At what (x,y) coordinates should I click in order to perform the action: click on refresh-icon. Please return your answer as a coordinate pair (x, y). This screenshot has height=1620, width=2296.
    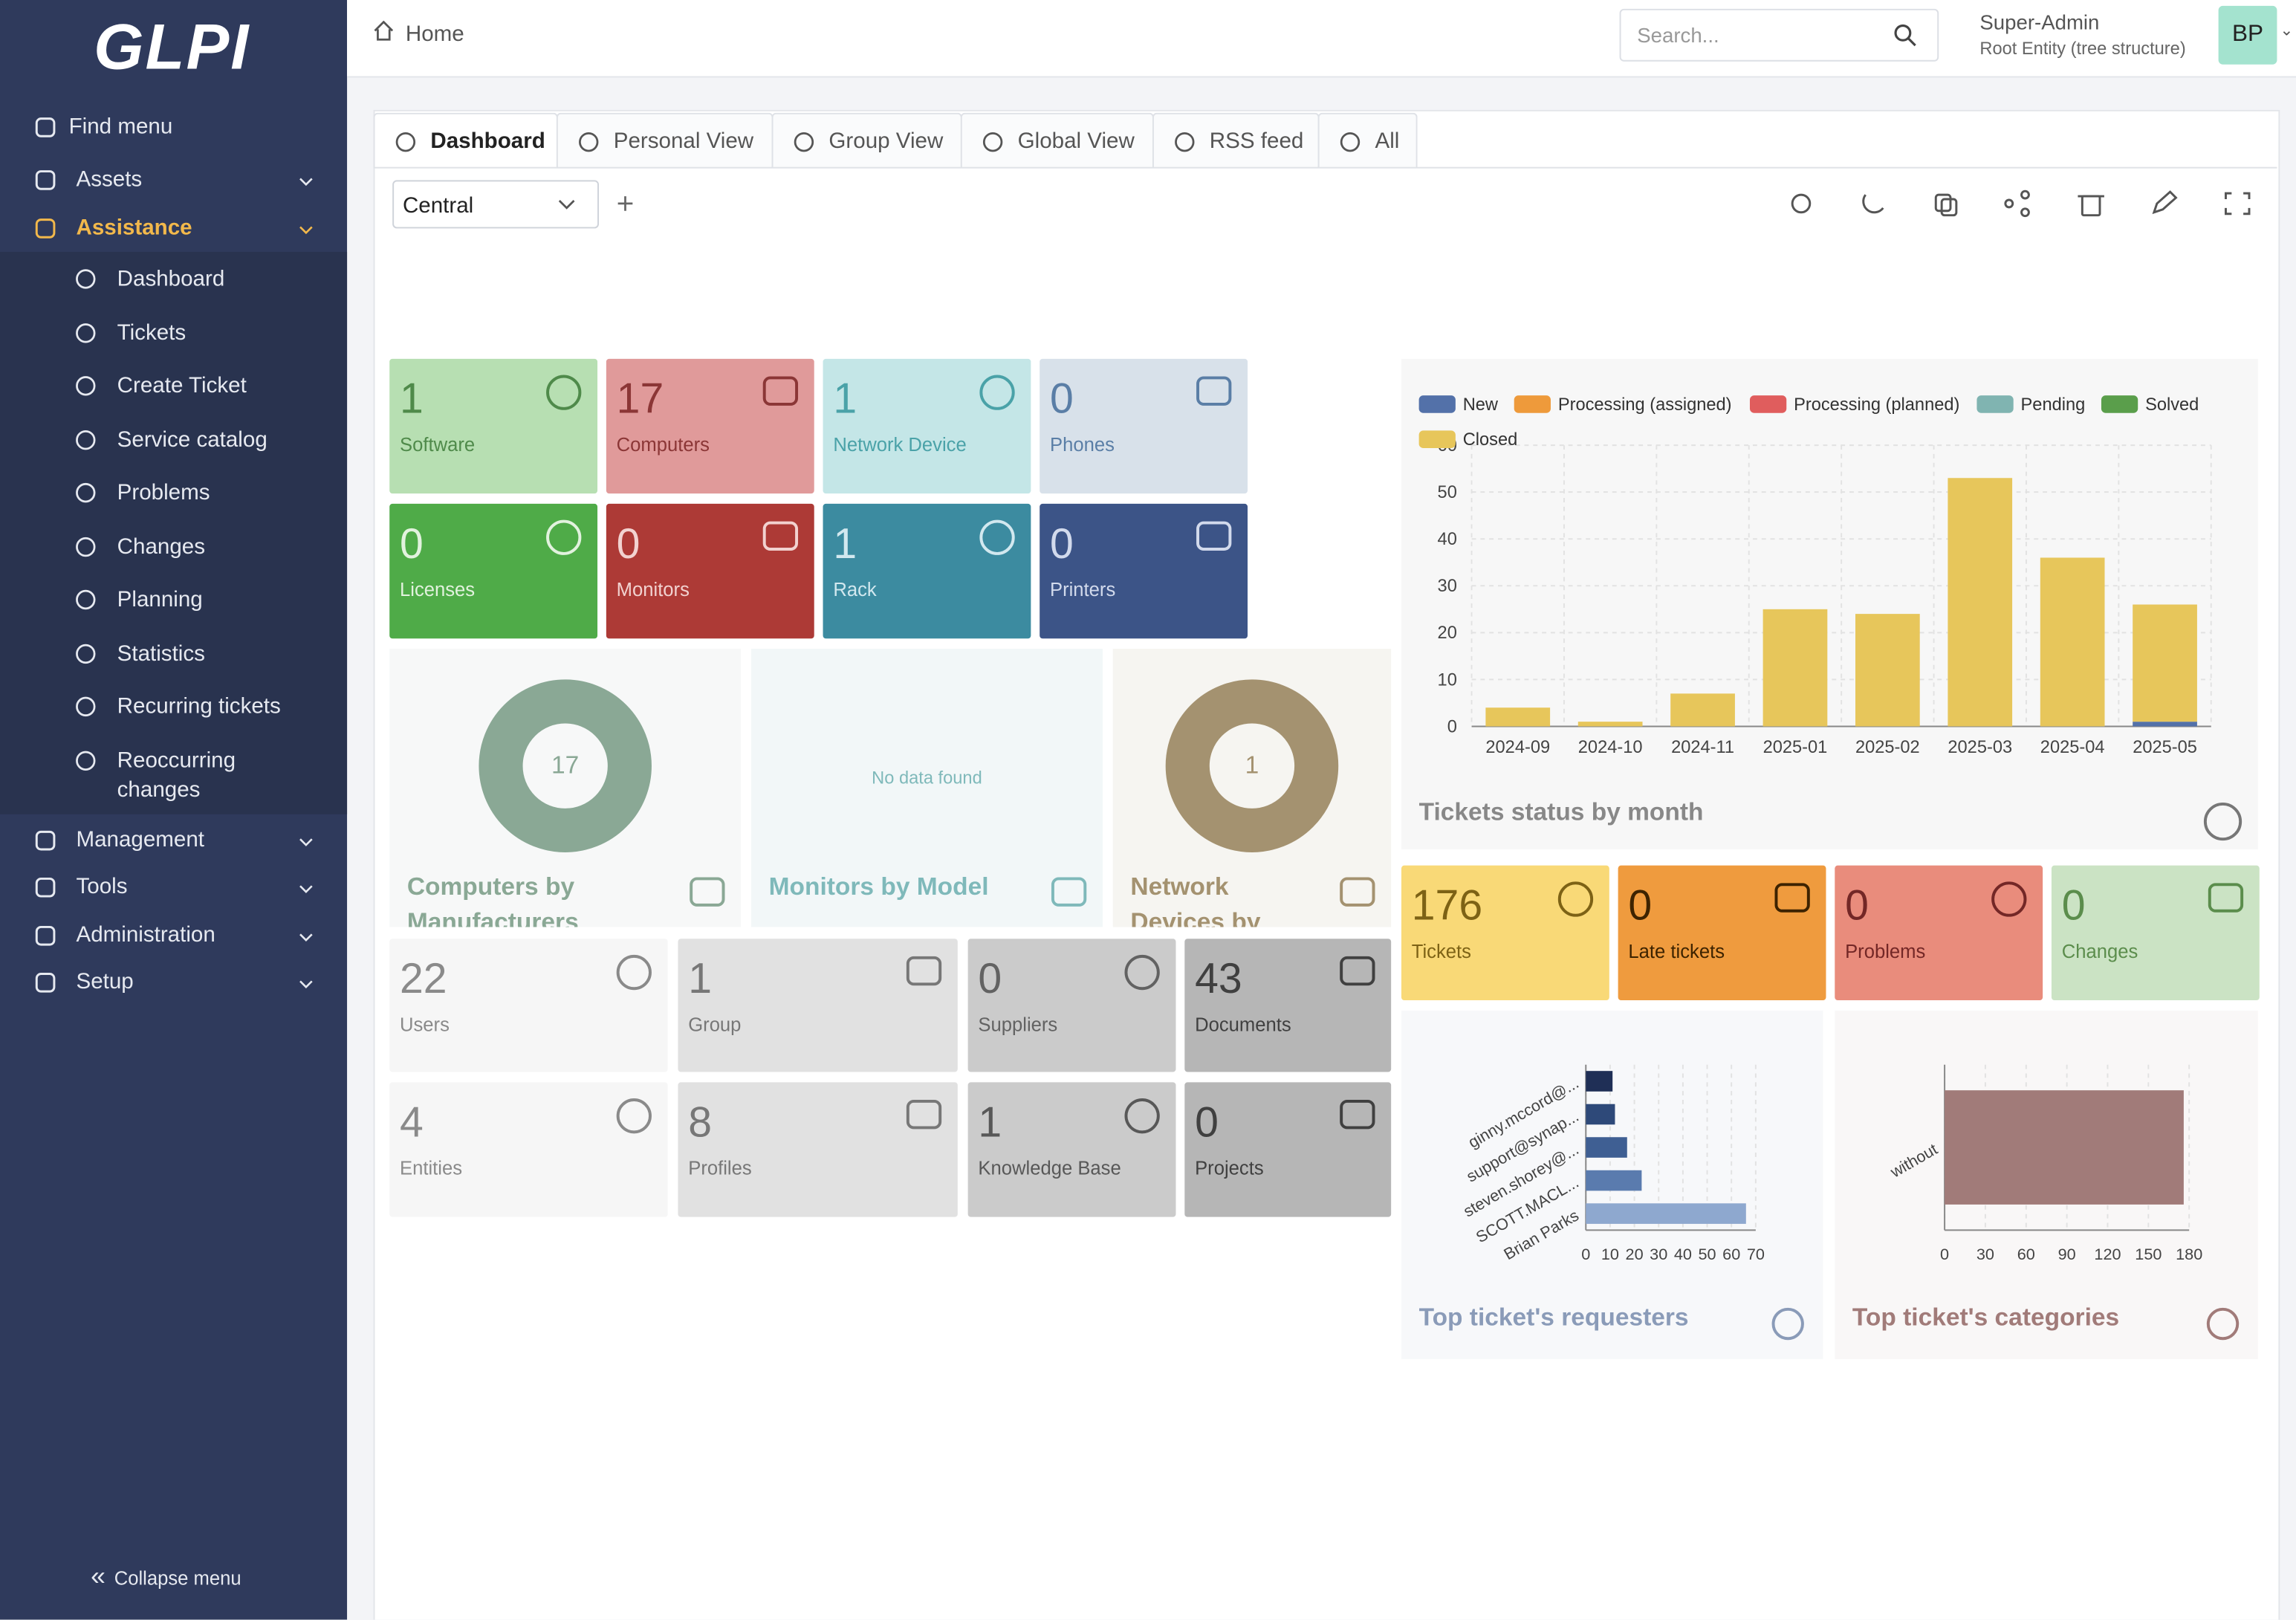
    Looking at the image, I should click on (1802, 203).